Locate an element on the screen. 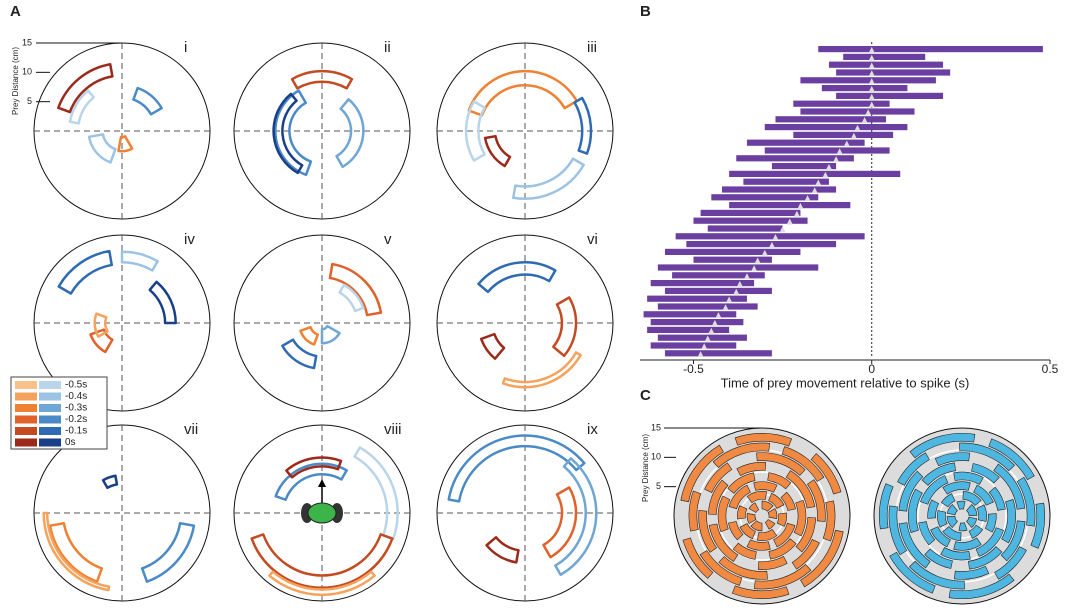 The height and width of the screenshot is (616, 1084). legend-label: -0.2s is located at coordinates (76, 419).